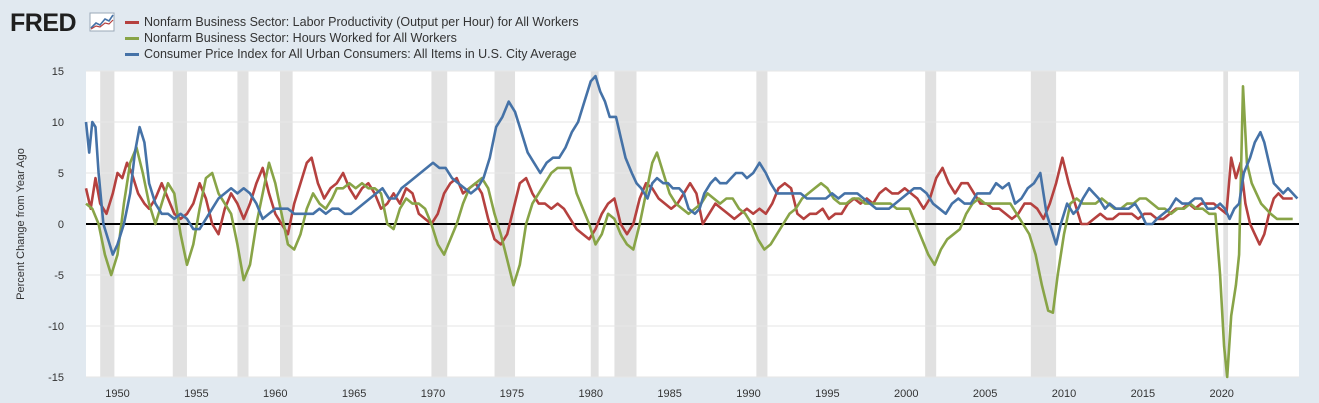  I want to click on y-tick-label: 10, so click(58, 123).